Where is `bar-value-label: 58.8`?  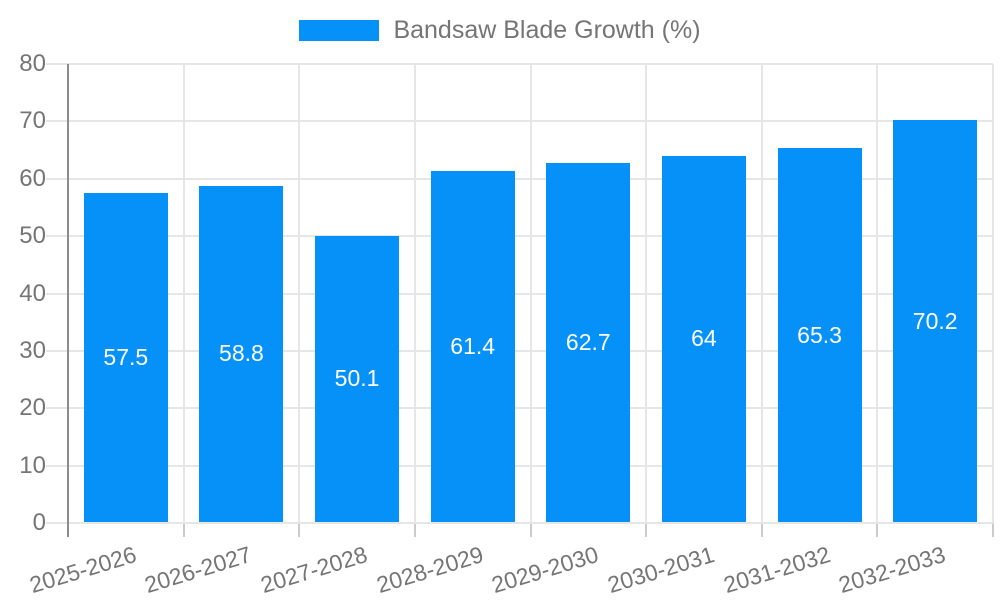 bar-value-label: 58.8 is located at coordinates (241, 353).